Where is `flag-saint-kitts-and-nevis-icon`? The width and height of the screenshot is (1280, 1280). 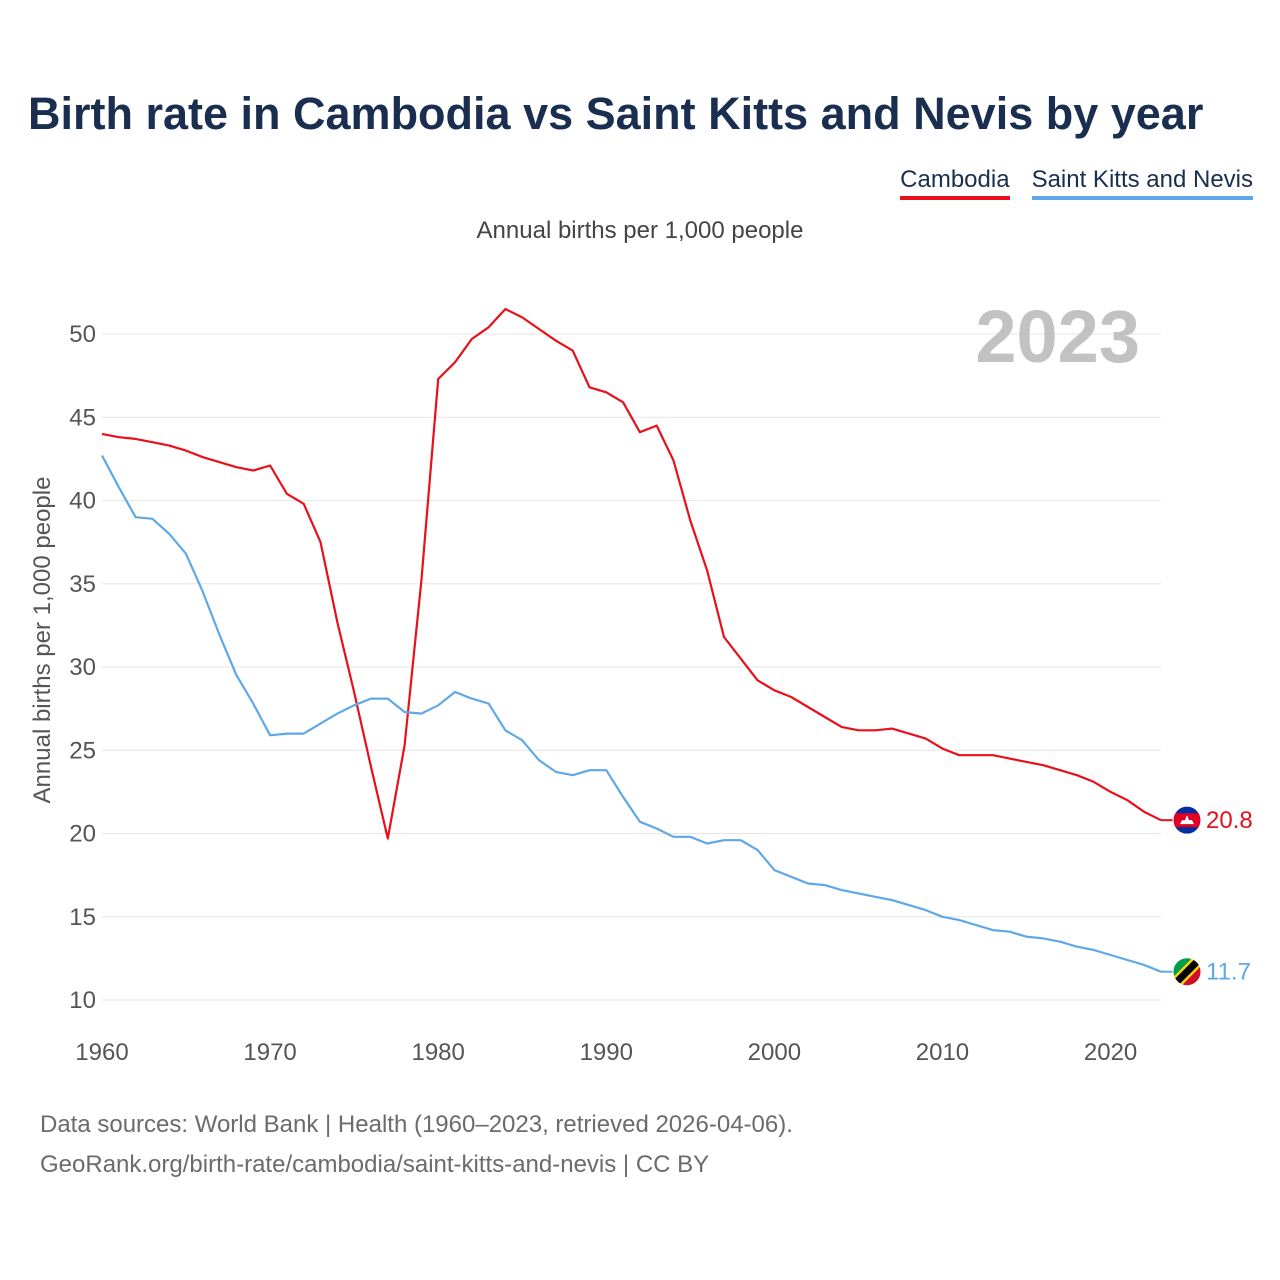 flag-saint-kitts-and-nevis-icon is located at coordinates (1187, 972).